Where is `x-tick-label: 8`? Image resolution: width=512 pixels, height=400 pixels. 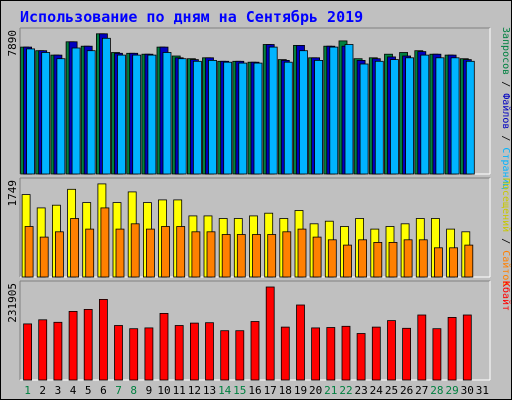
x-tick-label: 8 is located at coordinates (133, 390).